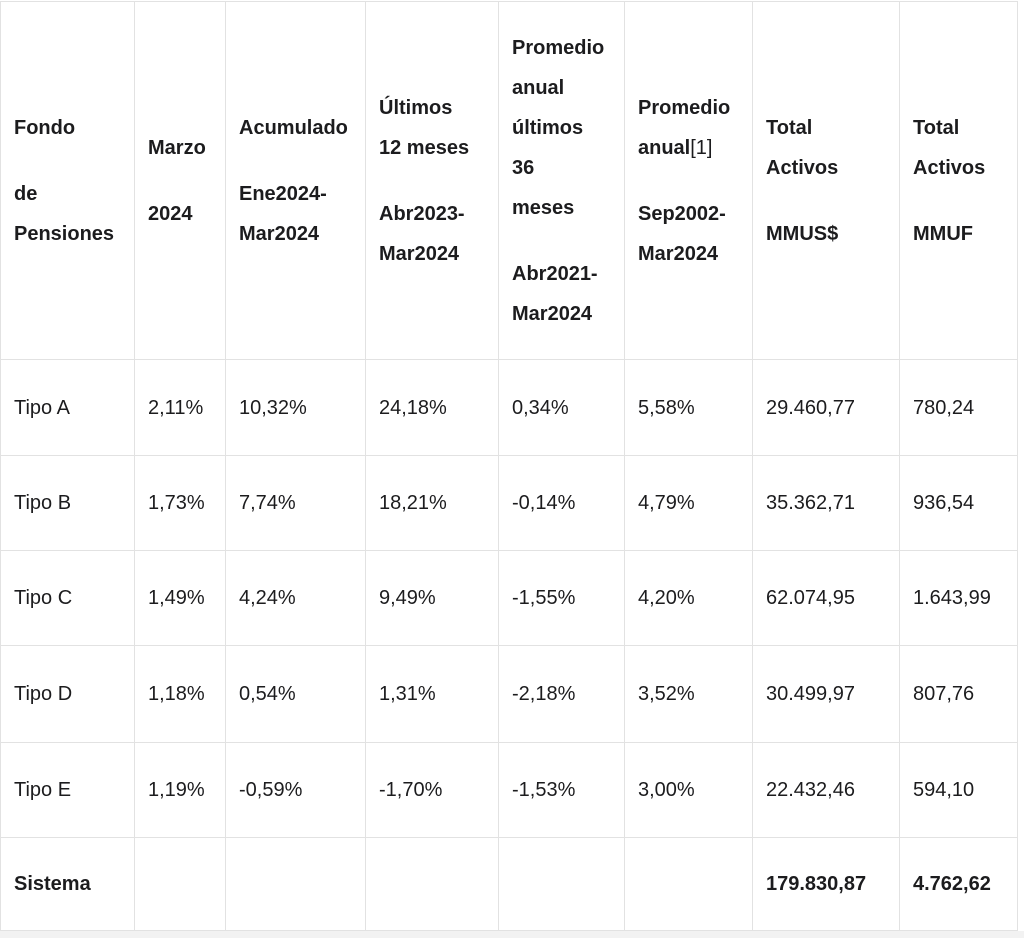  Describe the element at coordinates (295, 180) in the screenshot. I see `column-header-acumulado: Acumulado Ene2024- Mar2024` at that location.